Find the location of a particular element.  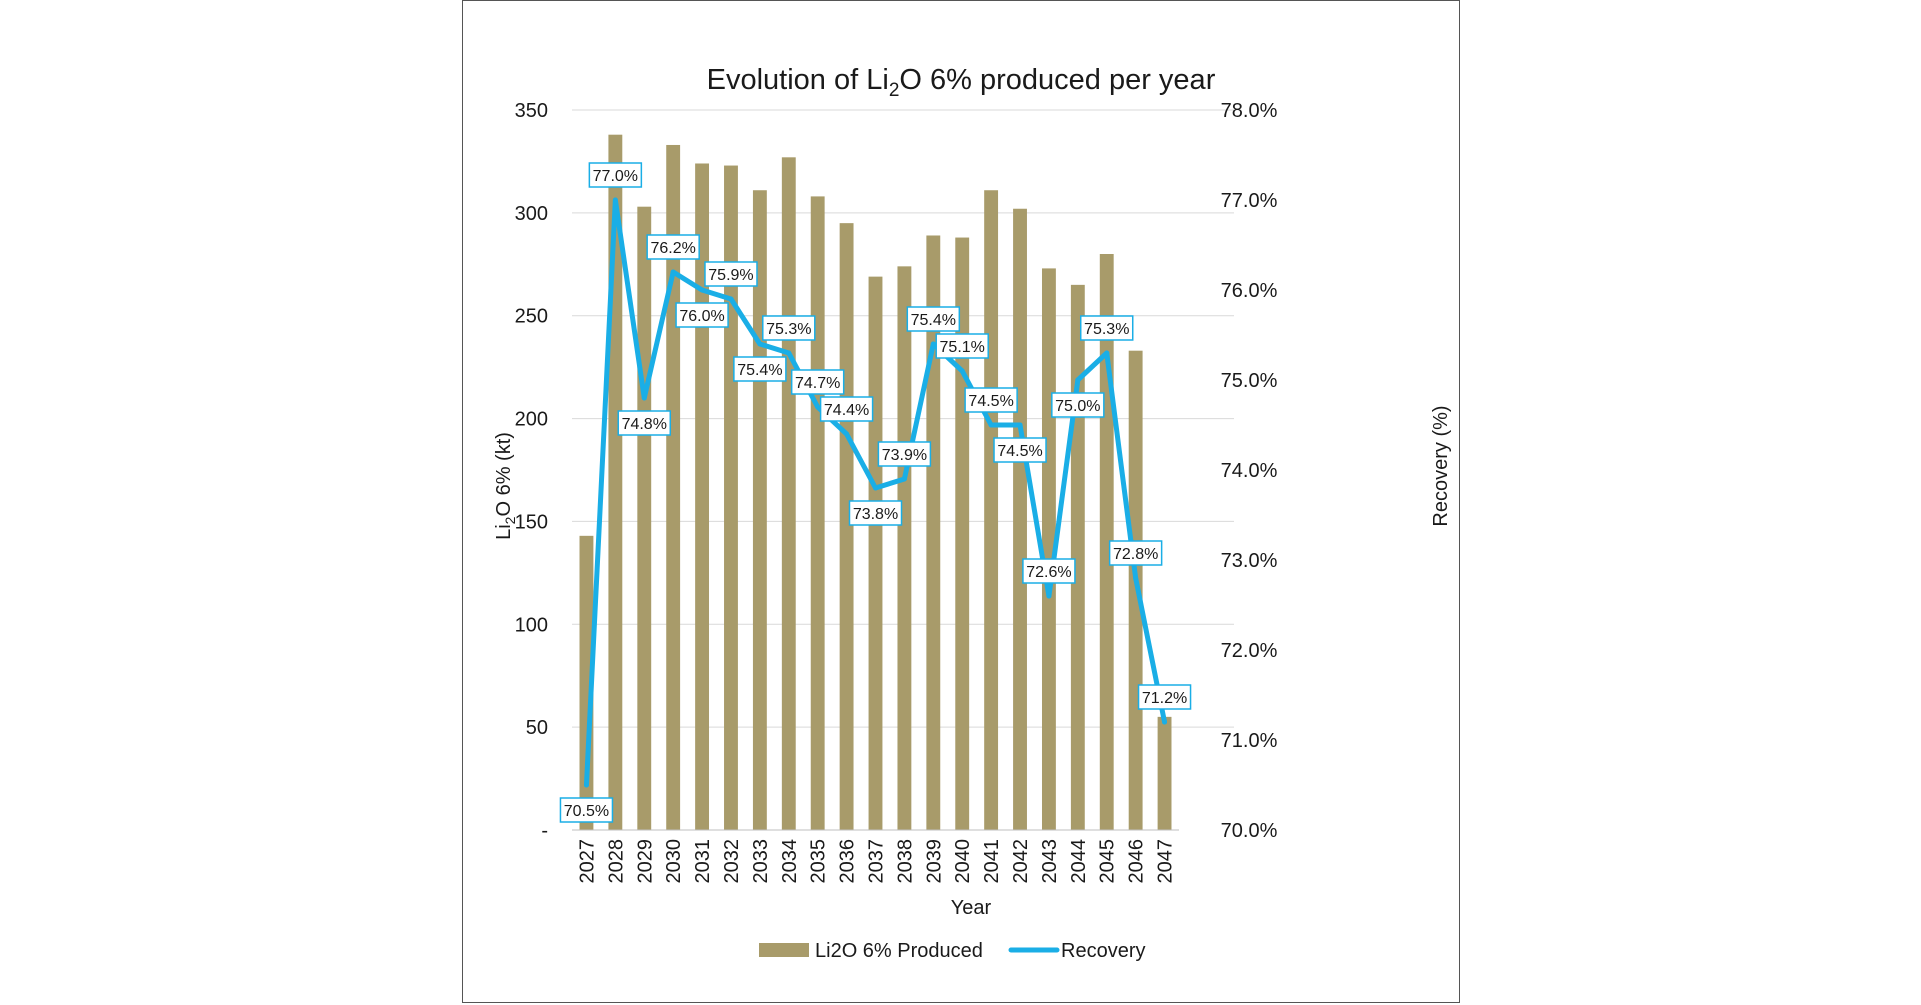

data-label-2038: 73.9% is located at coordinates (904, 454).